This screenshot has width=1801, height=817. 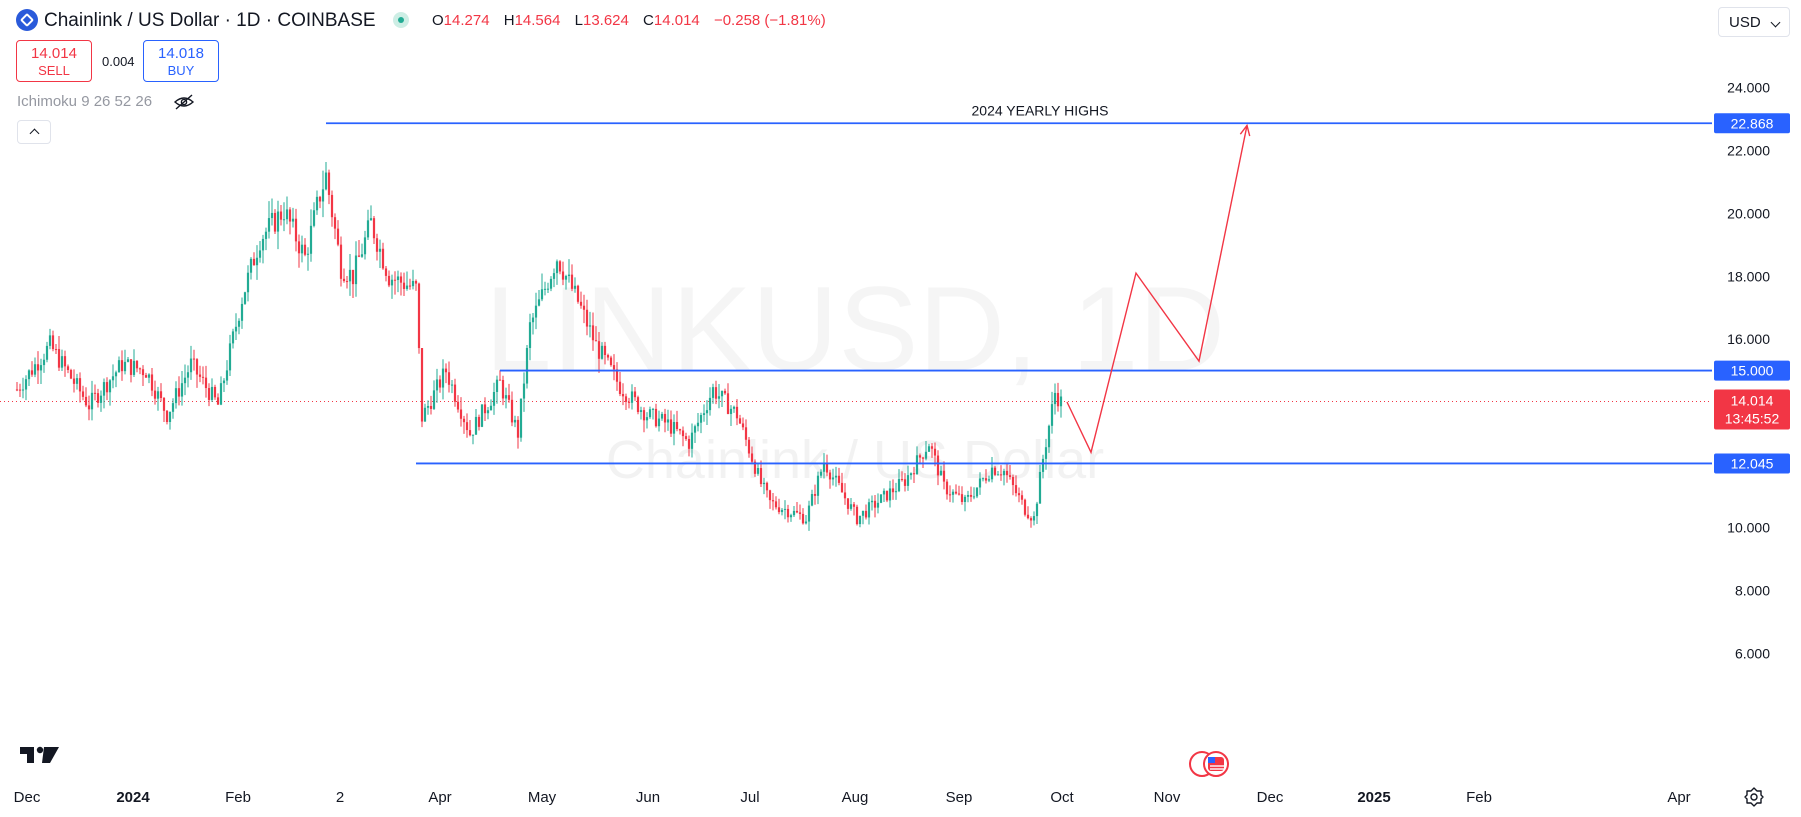 I want to click on events-flag-icon, so click(x=1209, y=764).